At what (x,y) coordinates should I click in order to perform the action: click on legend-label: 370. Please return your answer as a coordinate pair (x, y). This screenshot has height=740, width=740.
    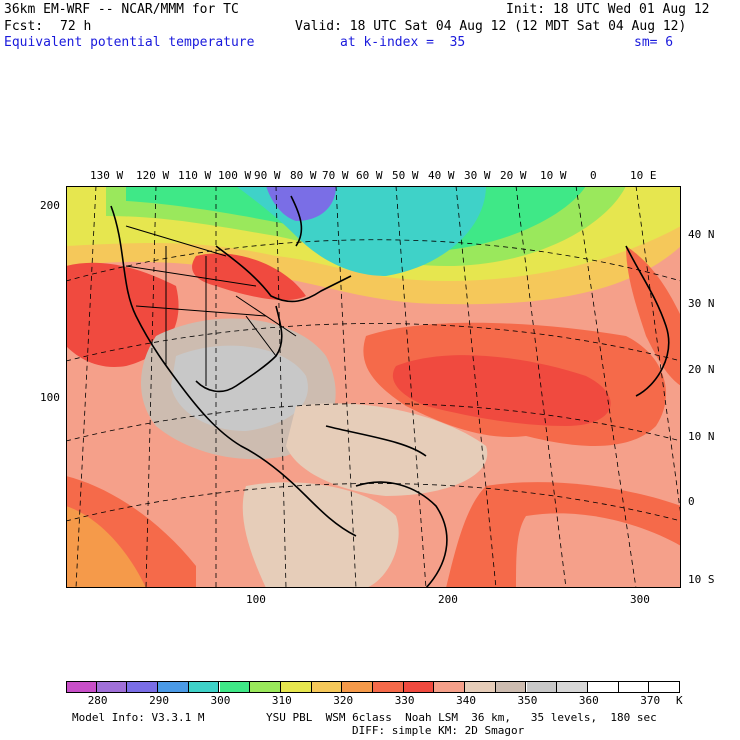
    Looking at the image, I should click on (650, 700).